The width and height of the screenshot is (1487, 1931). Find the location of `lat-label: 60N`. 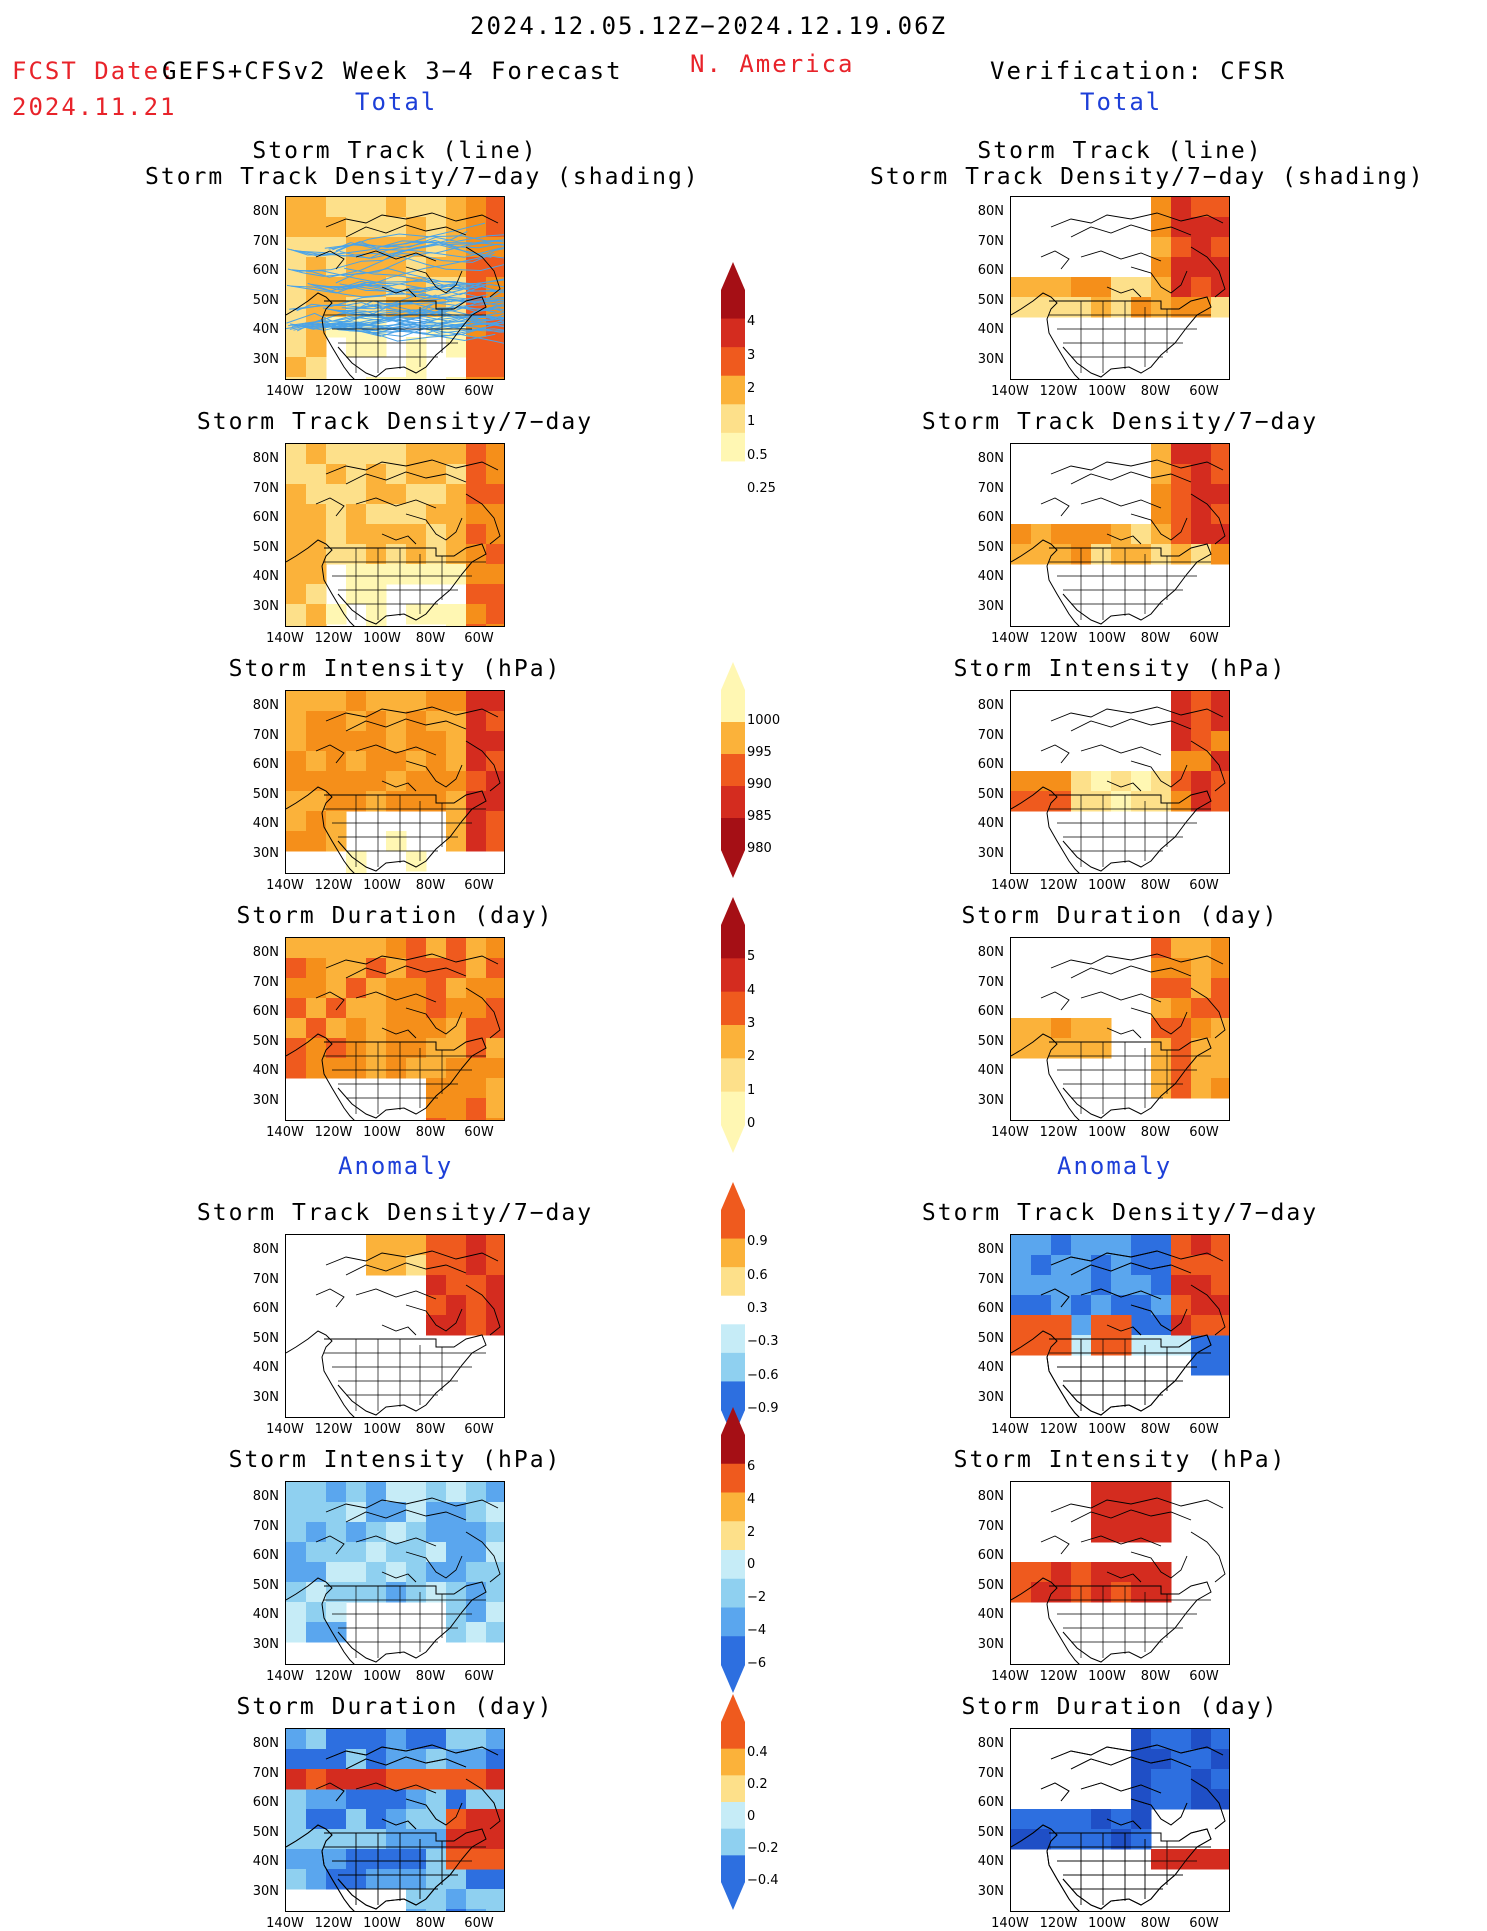

lat-label: 60N is located at coordinates (990, 270).